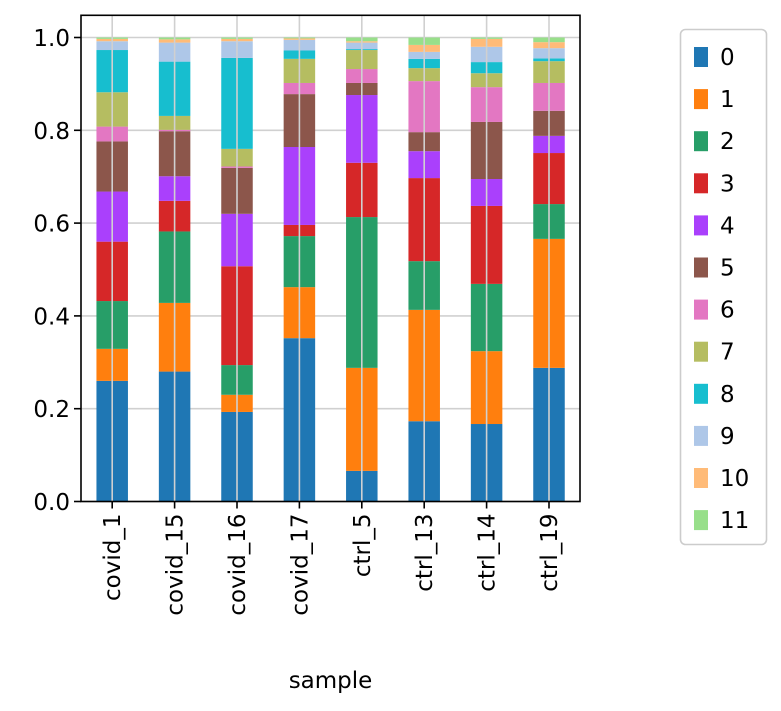 The height and width of the screenshot is (711, 781). I want to click on legend-label-10: 10, so click(734, 479).